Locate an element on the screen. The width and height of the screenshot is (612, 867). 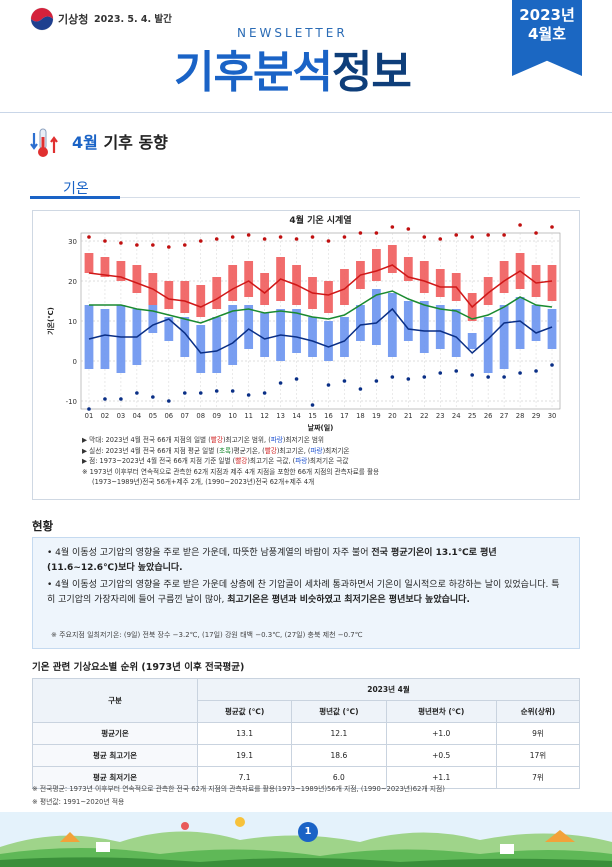
x-tick-label: 21 is located at coordinates (408, 416).